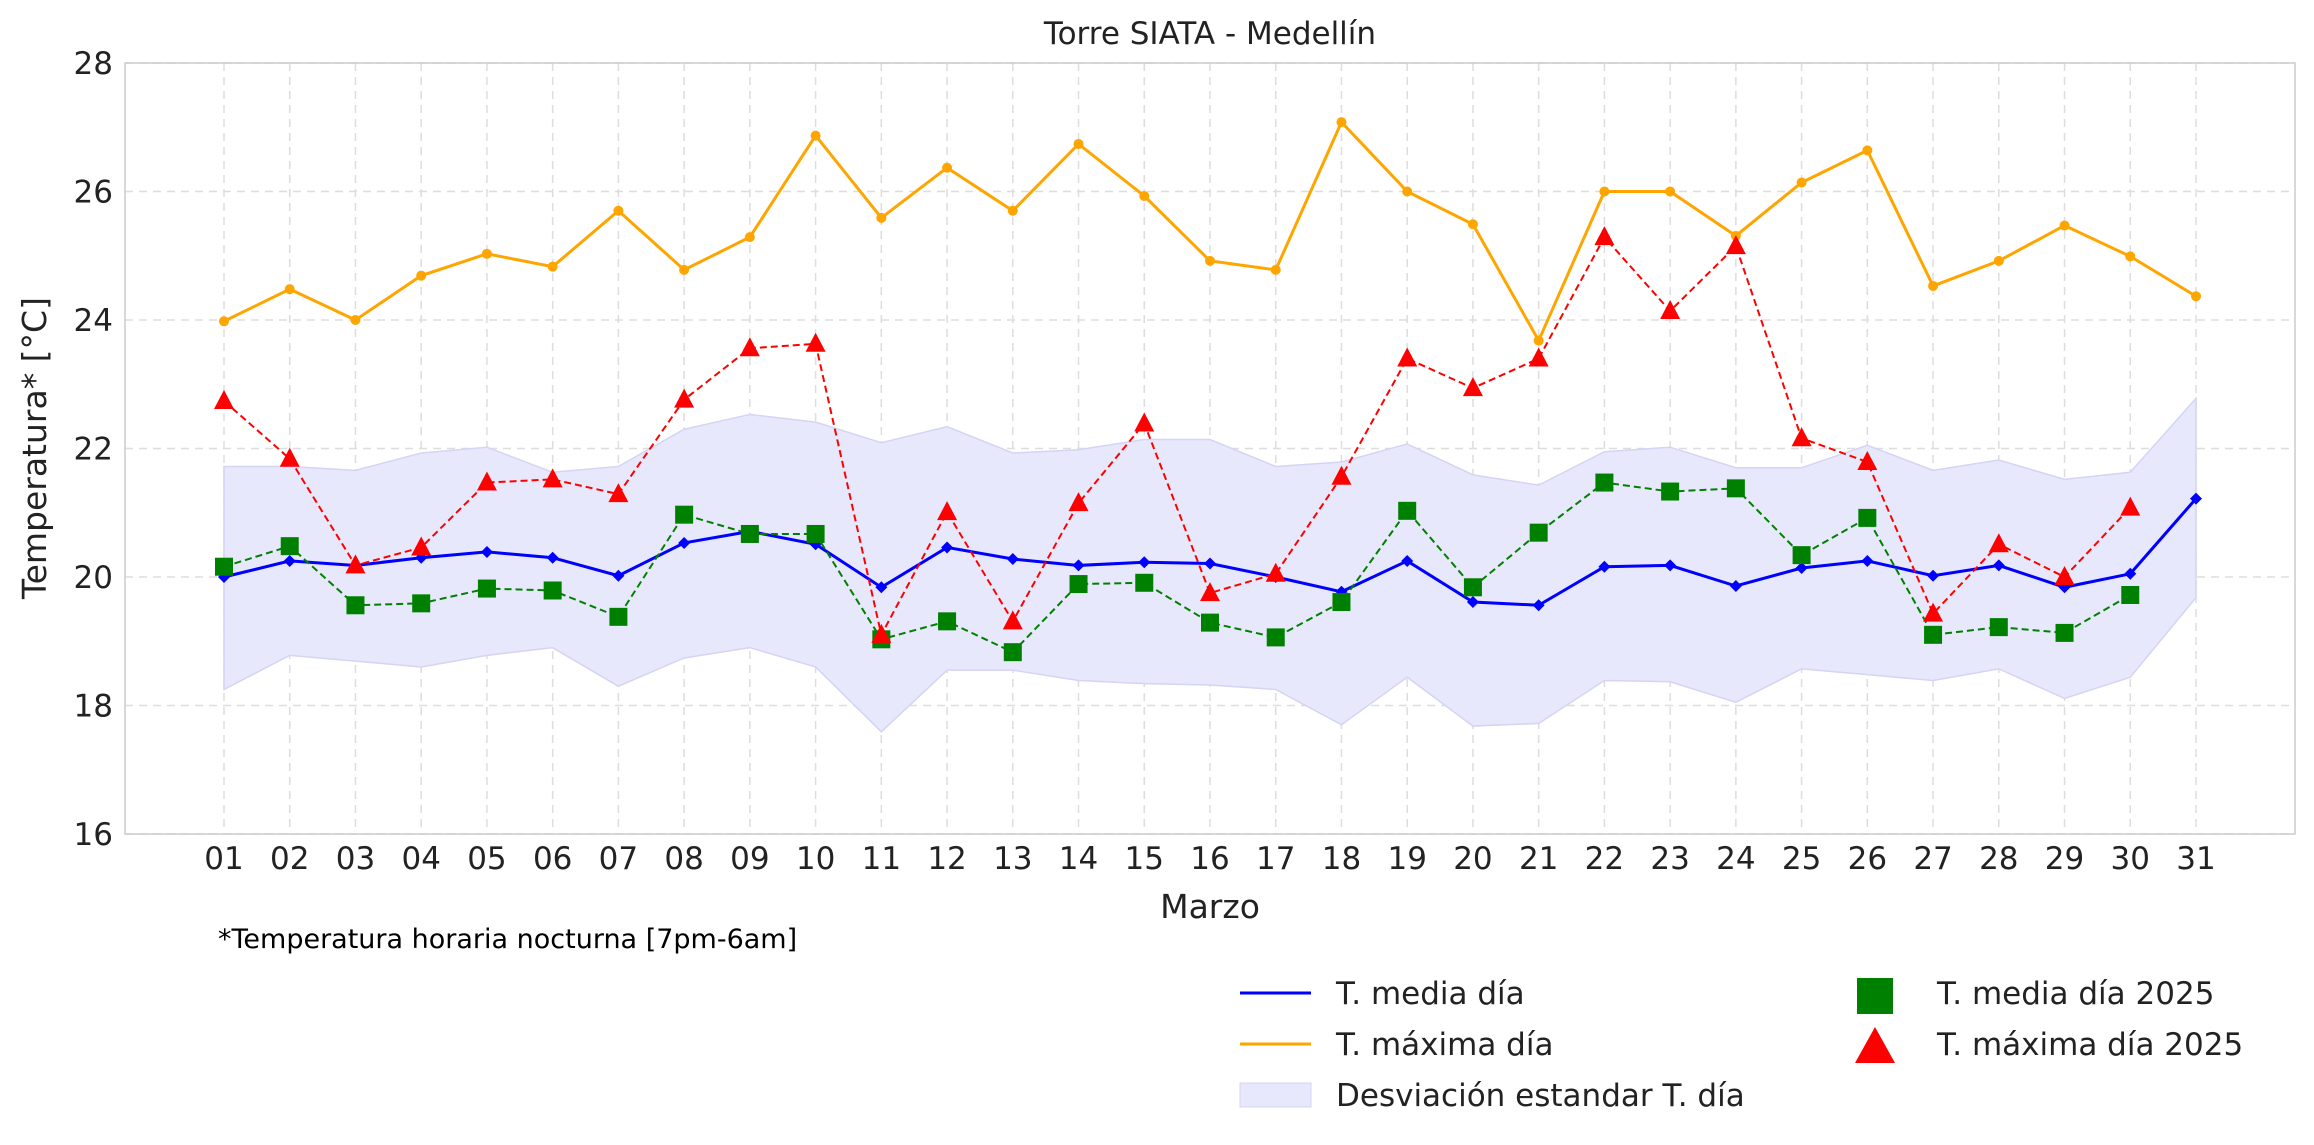 This screenshot has width=2314, height=1145. What do you see at coordinates (1078, 859) in the screenshot?
I see `x-tick-label: 14` at bounding box center [1078, 859].